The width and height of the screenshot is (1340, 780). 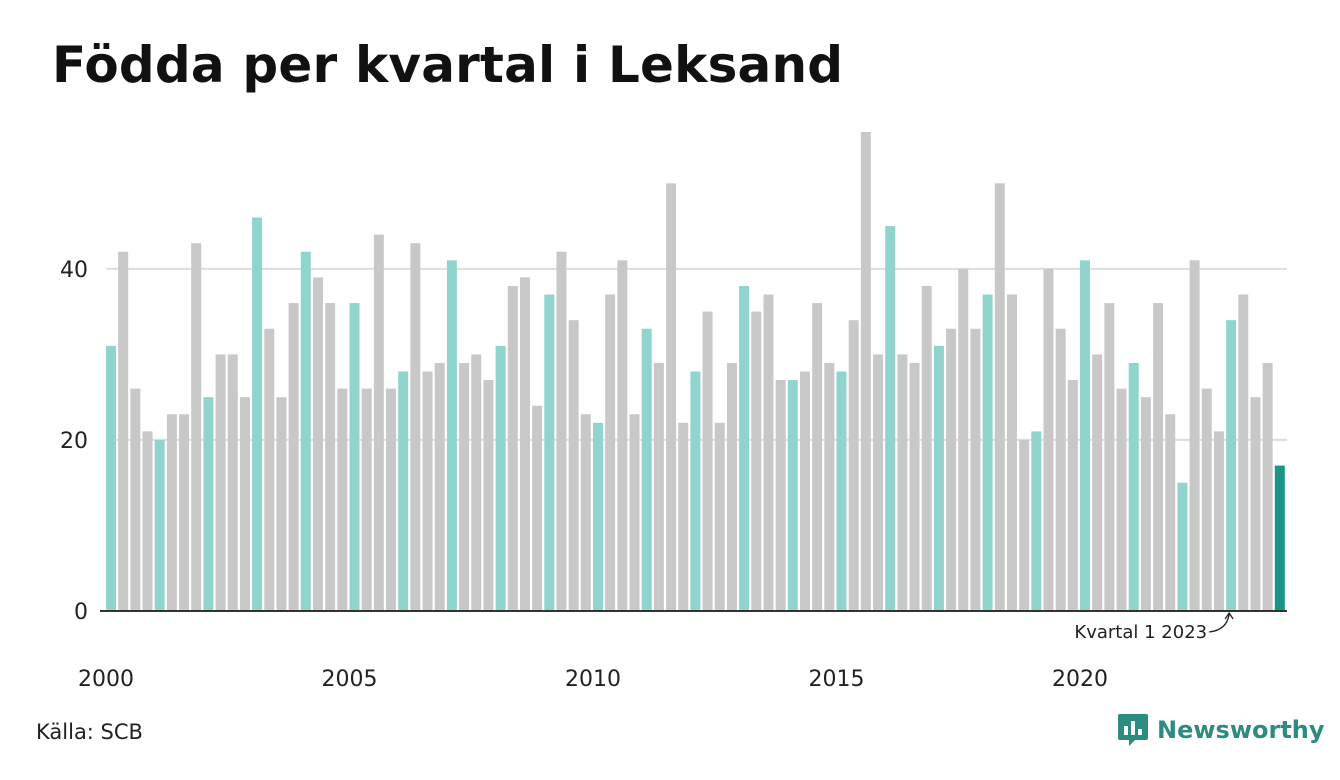 I want to click on annotation: Kvartal 1 2023, so click(x=1154, y=627).